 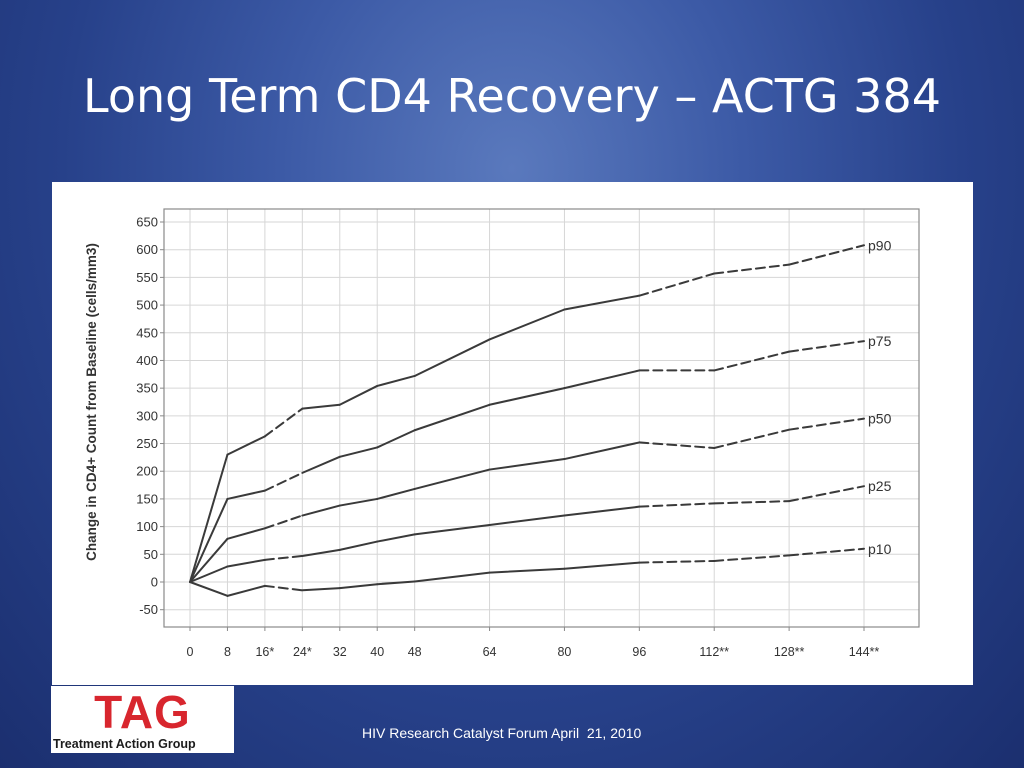 What do you see at coordinates (147, 388) in the screenshot?
I see `y-tick-label: 350` at bounding box center [147, 388].